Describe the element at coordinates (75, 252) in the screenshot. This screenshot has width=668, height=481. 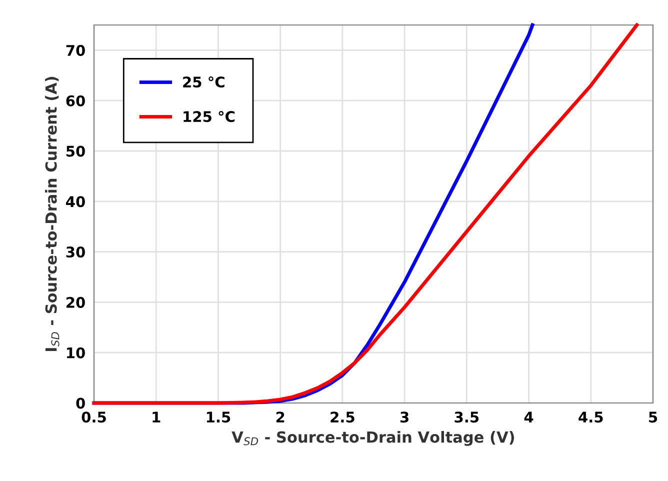
I see `y-tick-label: 30` at that location.